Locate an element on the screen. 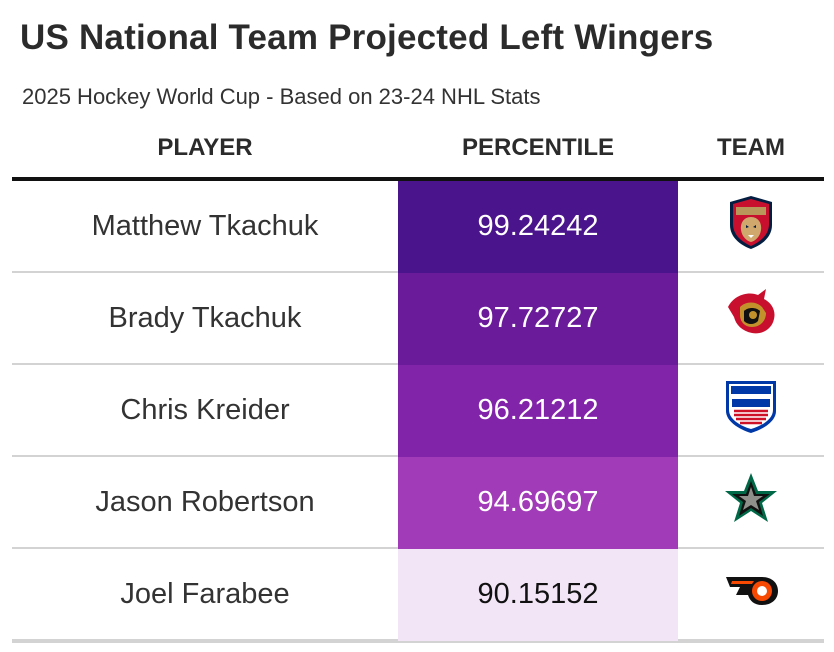 Image resolution: width=834 pixels, height=652 pixels. philadelphia-flyers-logo-icon is located at coordinates (752, 591).